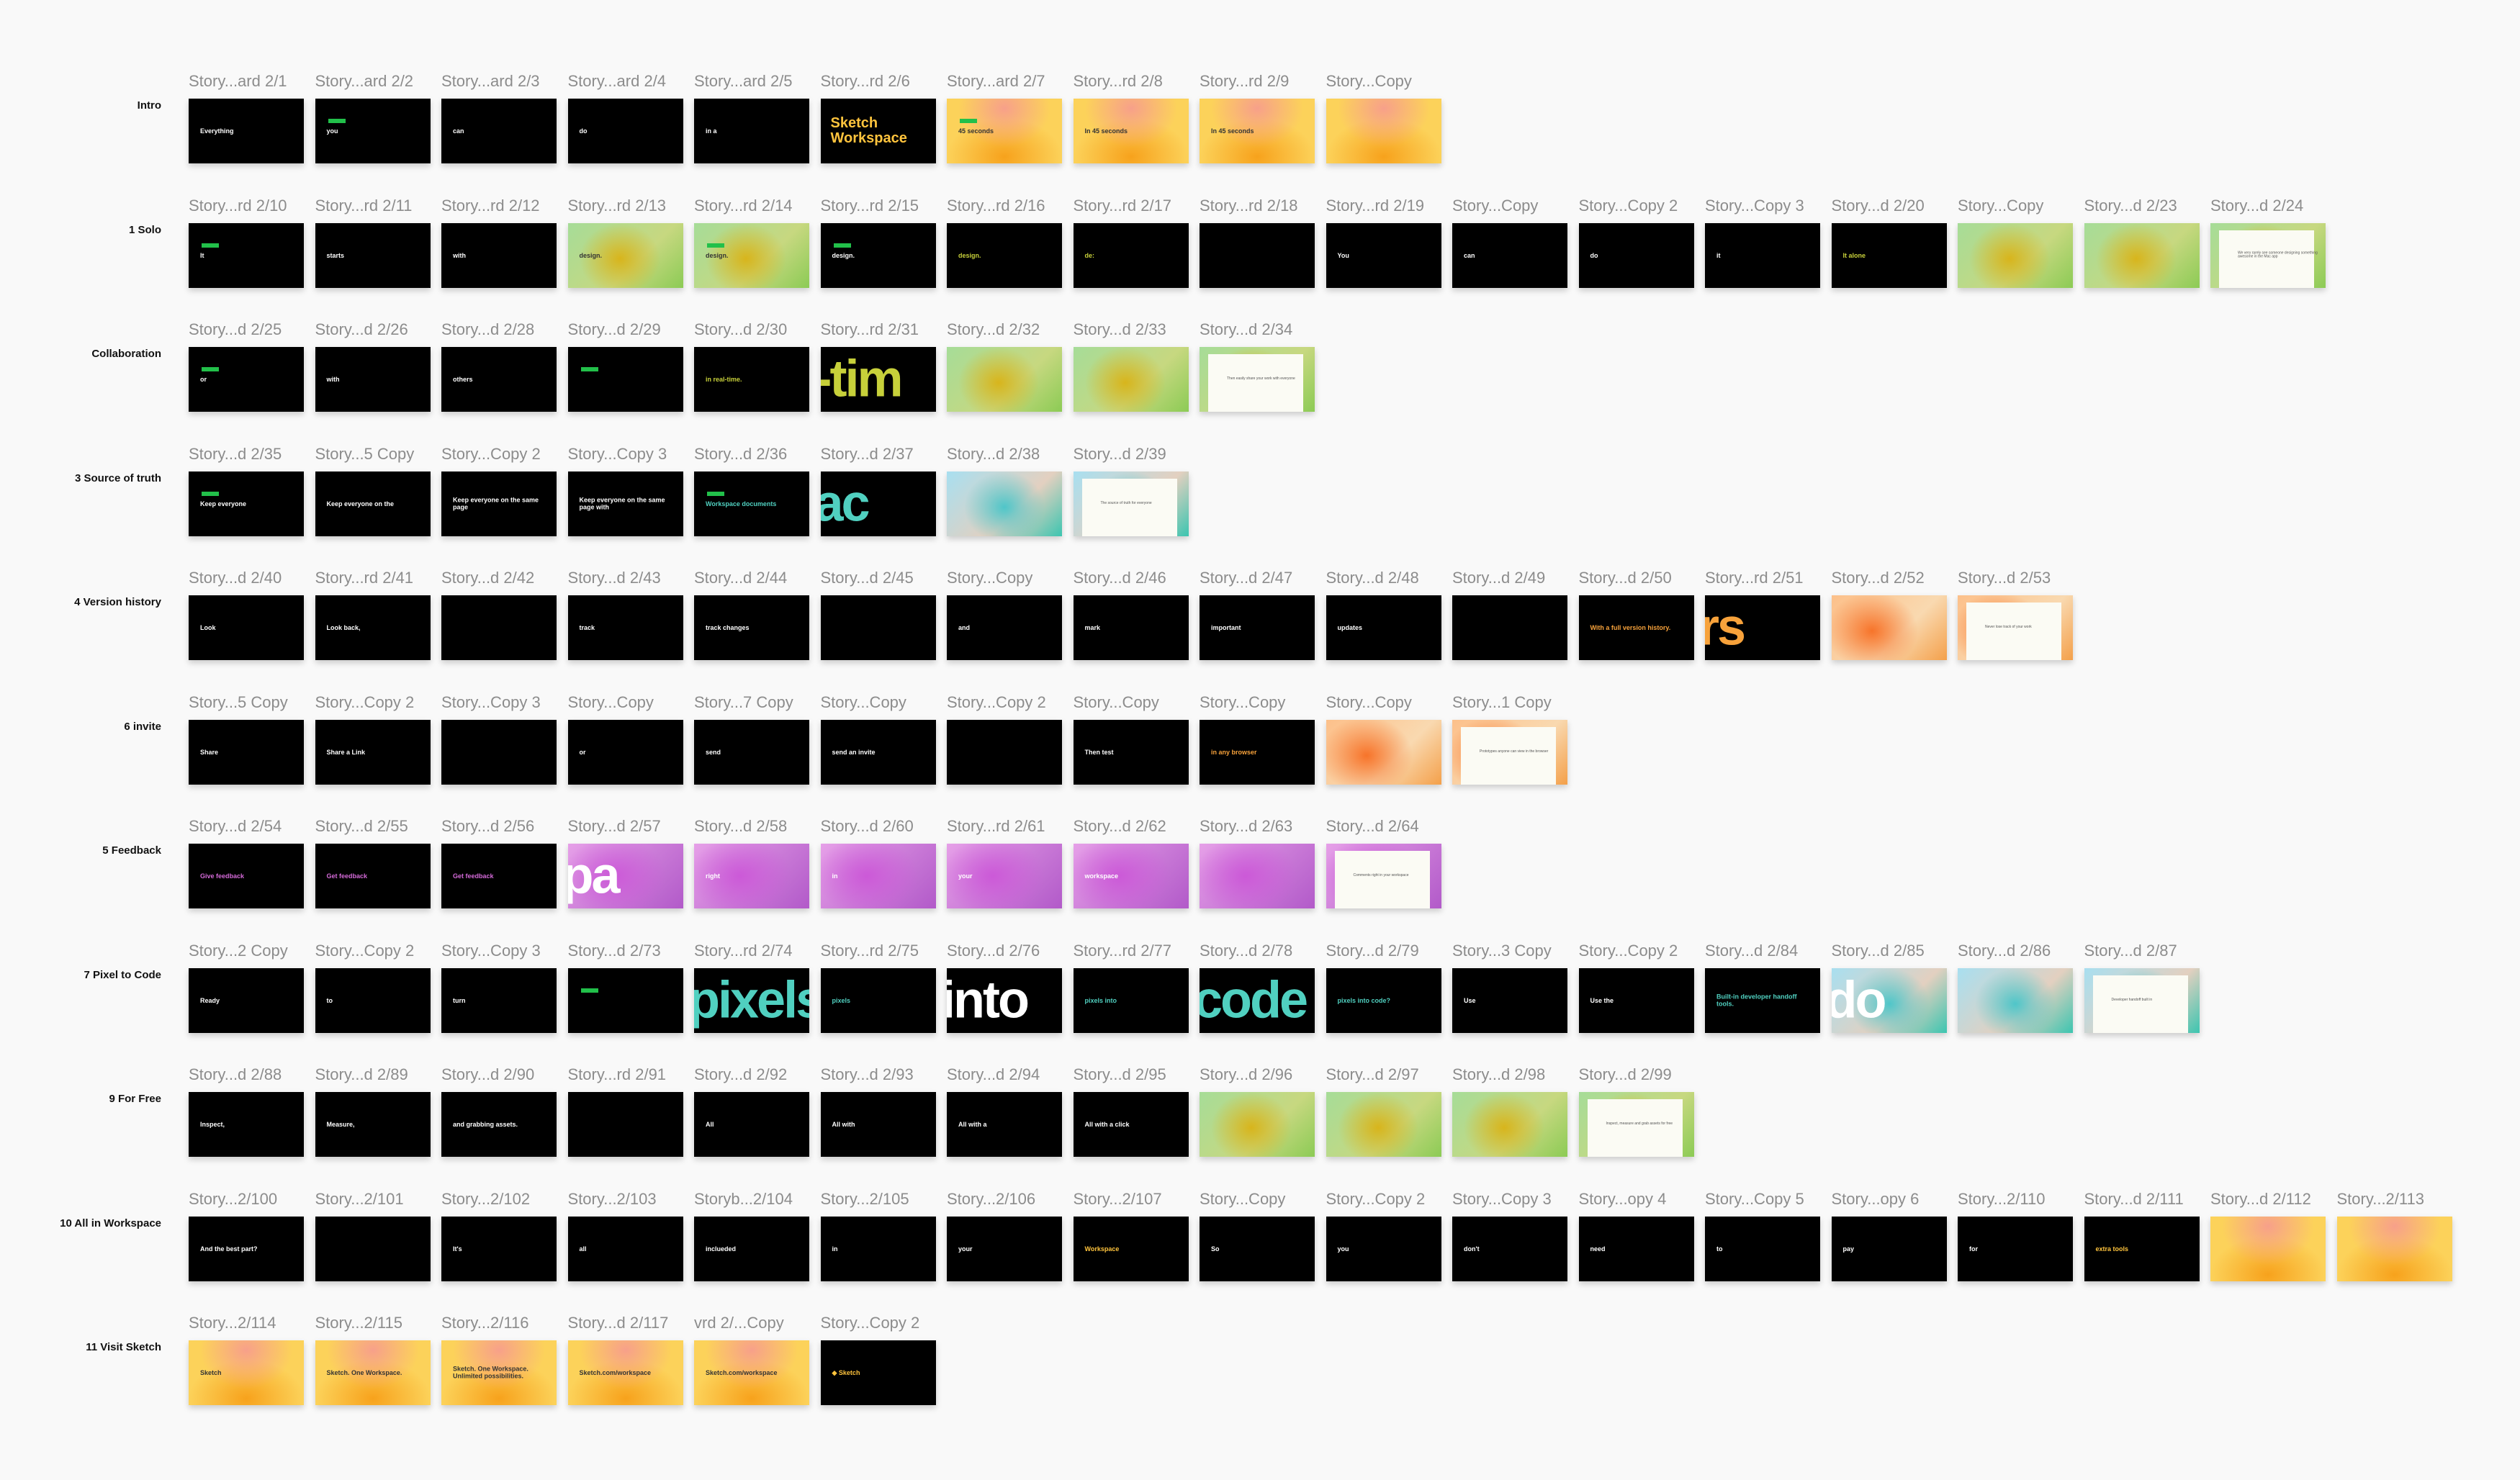 The image size is (2520, 1480). What do you see at coordinates (246, 1000) in the screenshot?
I see `artboard-thumbnail: Ready` at bounding box center [246, 1000].